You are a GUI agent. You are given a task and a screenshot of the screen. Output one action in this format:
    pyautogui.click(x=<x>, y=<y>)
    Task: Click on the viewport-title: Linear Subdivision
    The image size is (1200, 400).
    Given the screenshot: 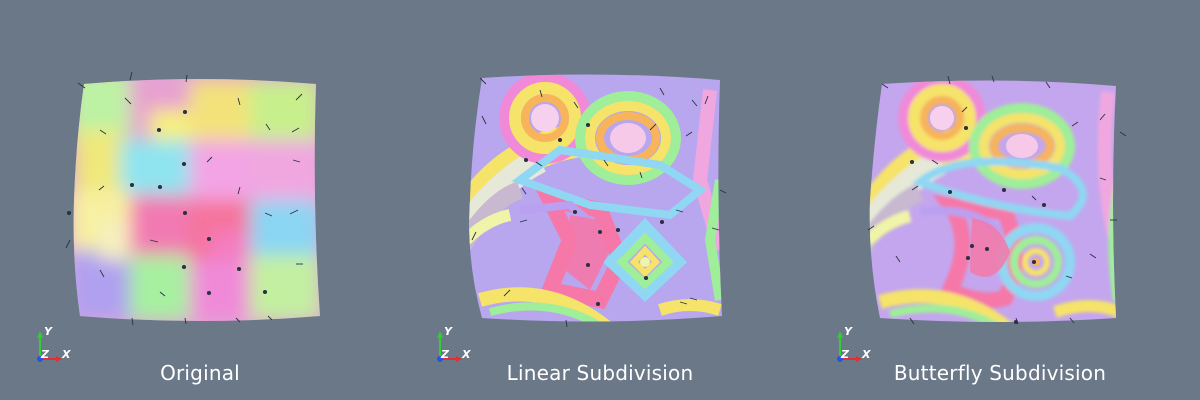 What is the action you would take?
    pyautogui.click(x=600, y=373)
    